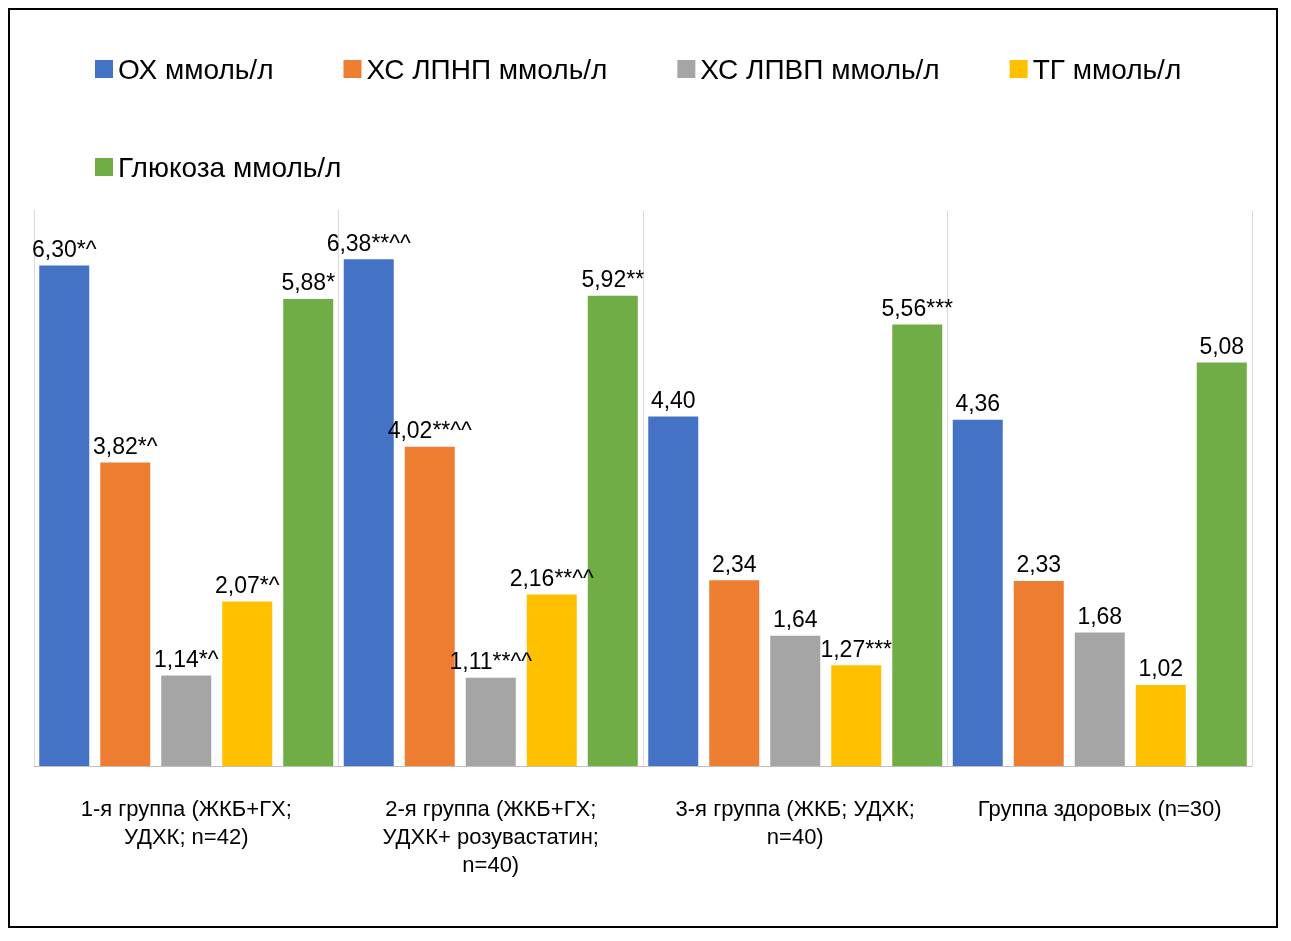 This screenshot has height=941, width=1291. What do you see at coordinates (673, 400) in the screenshot?
I see `data-label: 4,40` at bounding box center [673, 400].